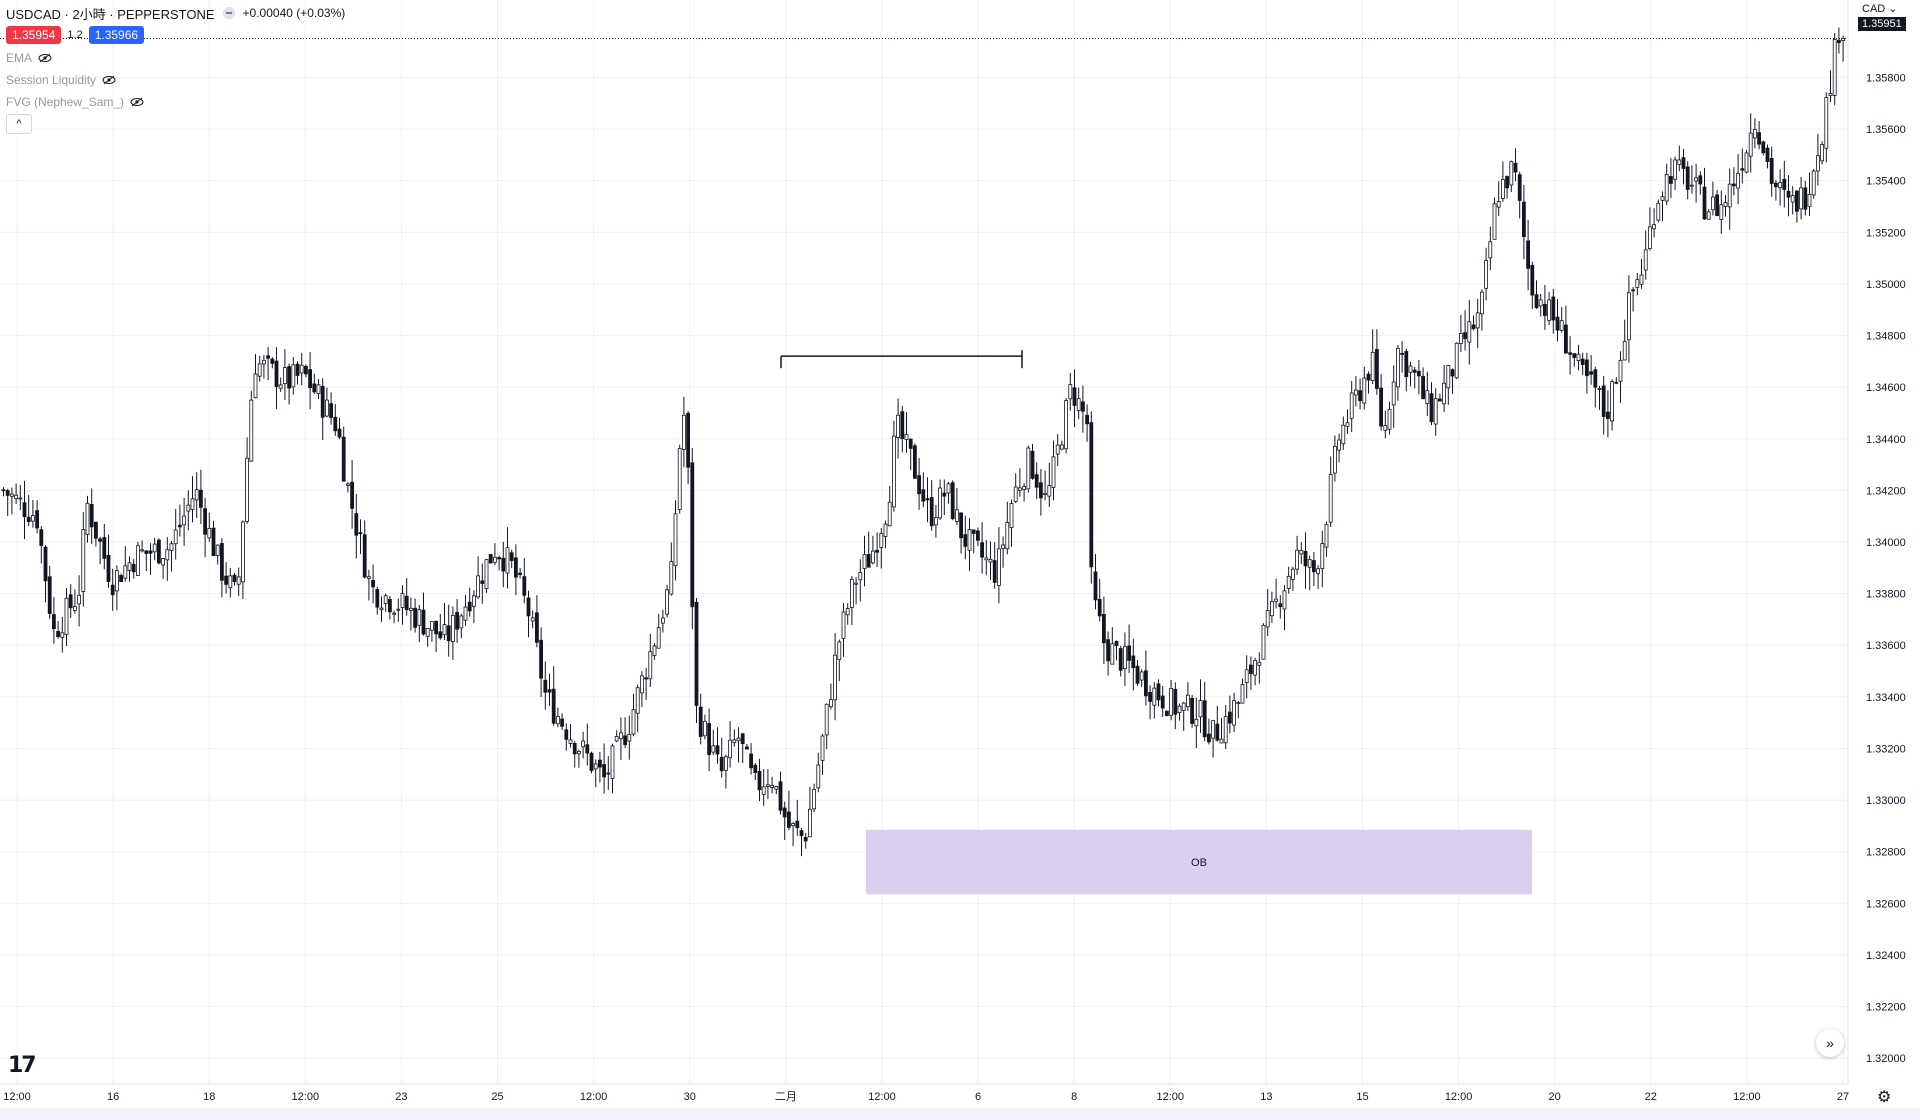  What do you see at coordinates (1882, 24) in the screenshot?
I see `last-price-label: 1.35951` at bounding box center [1882, 24].